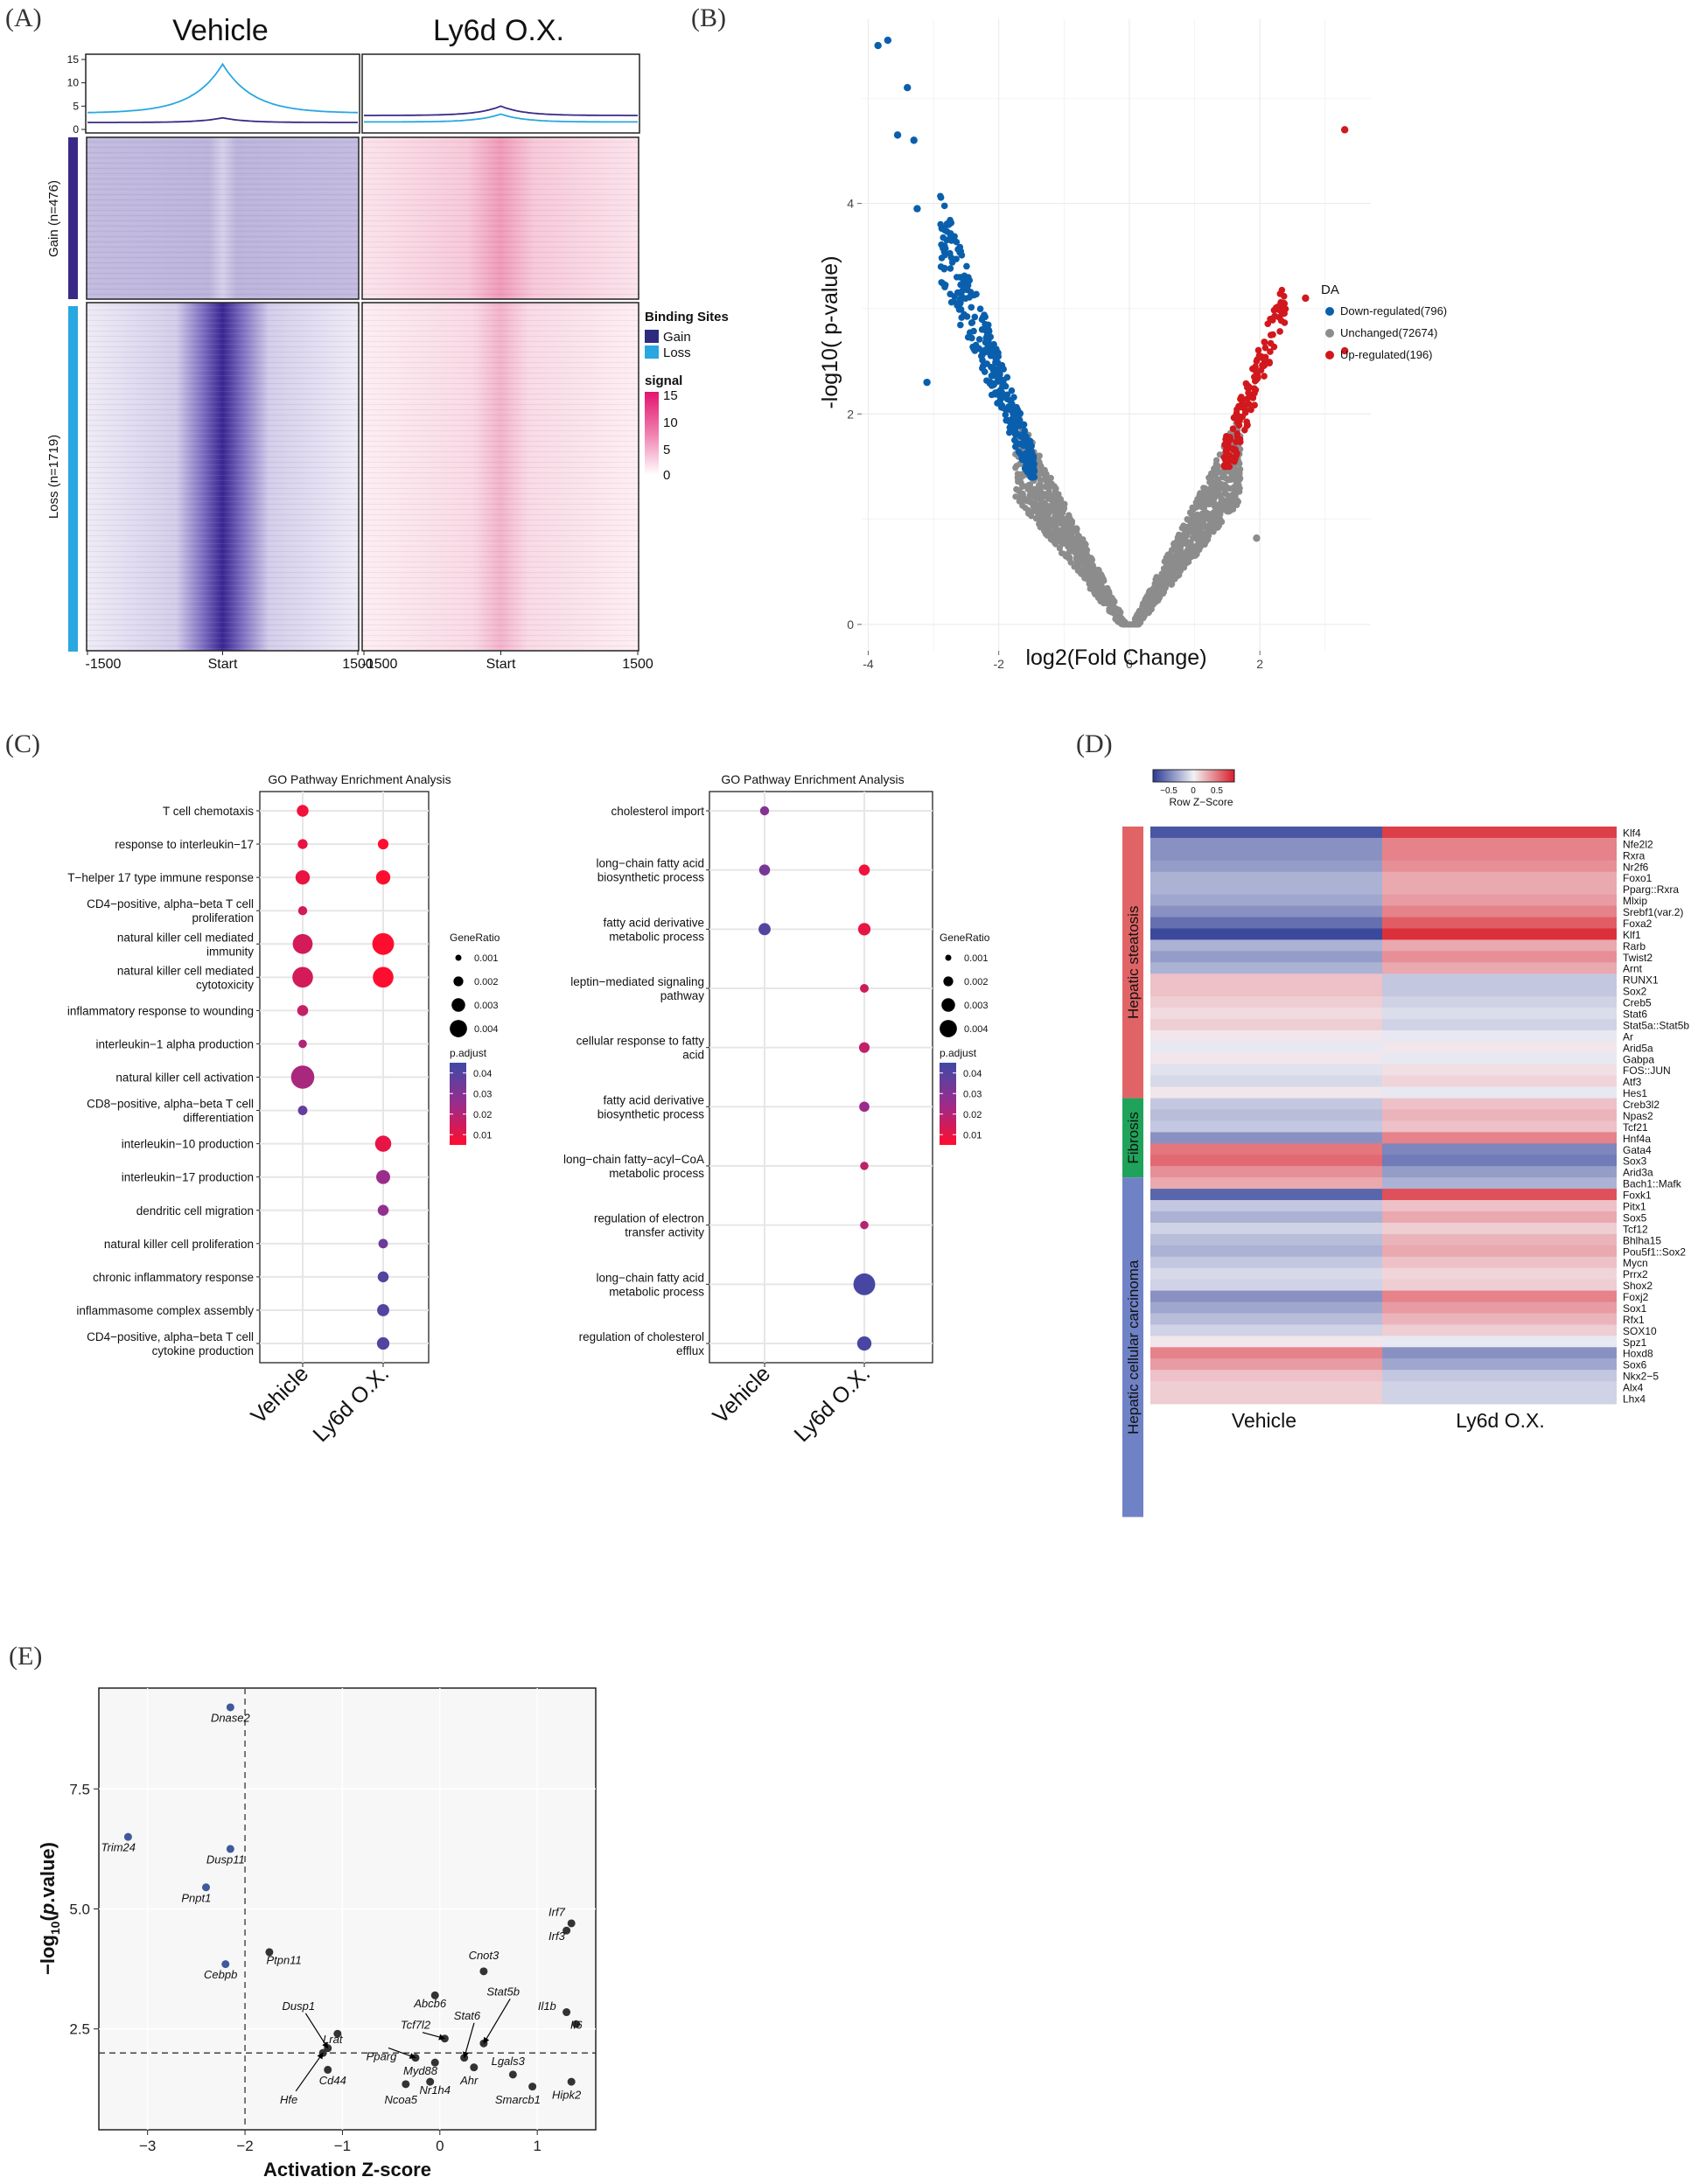 The height and width of the screenshot is (2184, 1705). What do you see at coordinates (173, 1277) in the screenshot?
I see `c1-term-label: chronic inflammatory response` at bounding box center [173, 1277].